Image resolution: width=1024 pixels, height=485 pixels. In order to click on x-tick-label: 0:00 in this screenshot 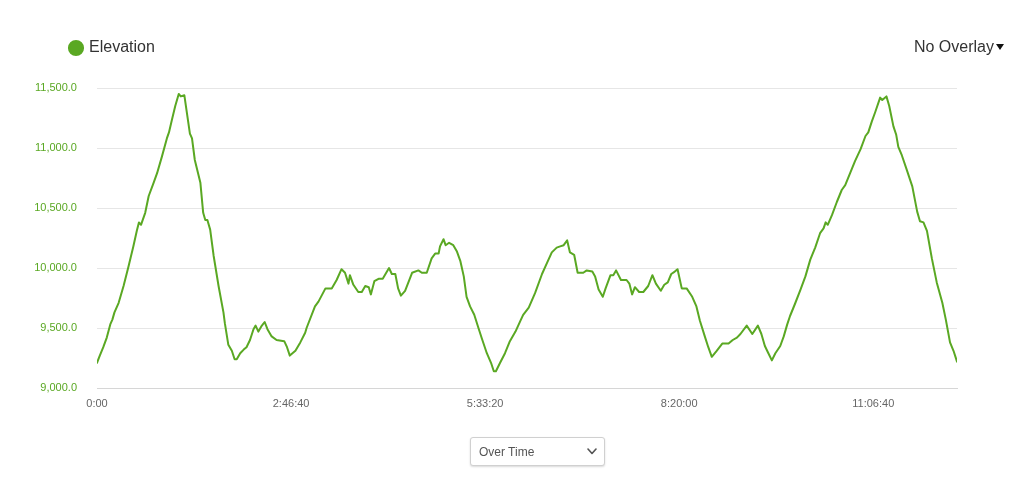, I will do `click(97, 402)`.